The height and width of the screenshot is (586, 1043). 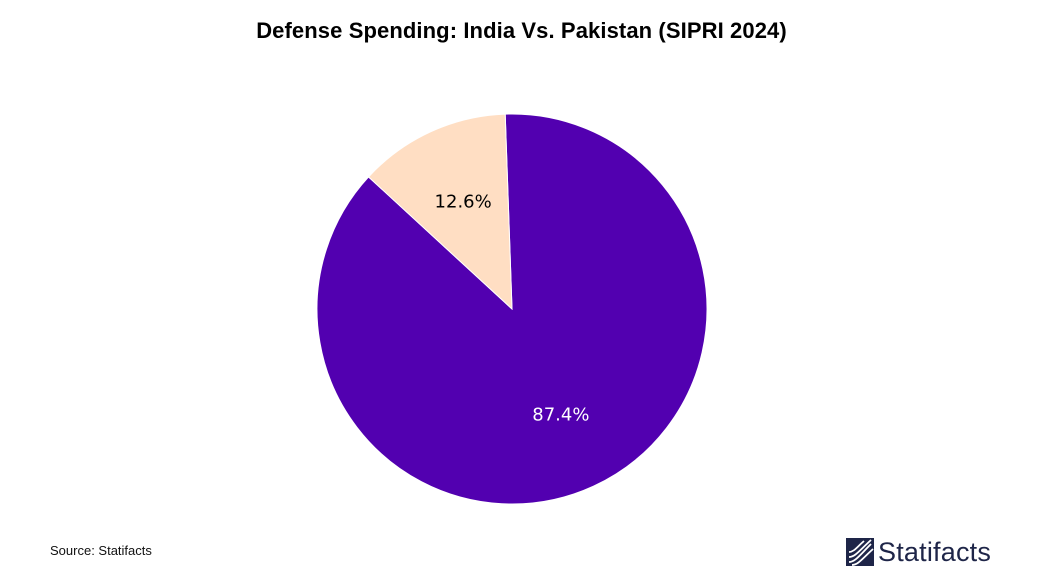 I want to click on brand-logo: Statifacts, so click(x=918, y=552).